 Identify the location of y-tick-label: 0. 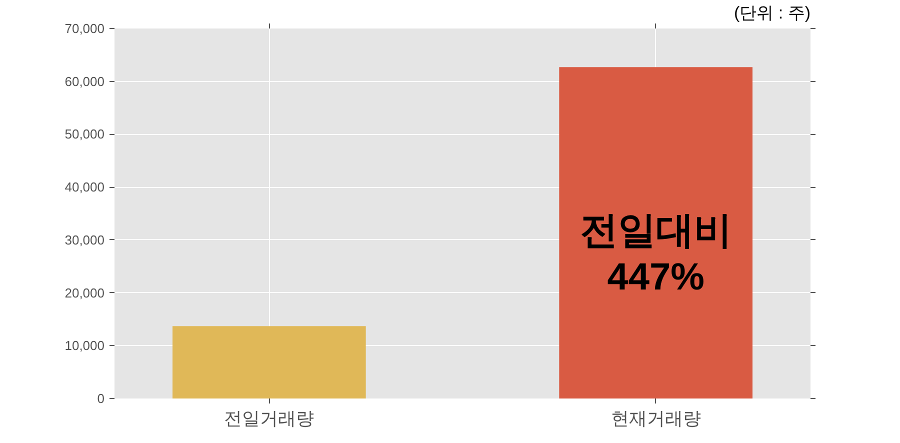
(101, 398).